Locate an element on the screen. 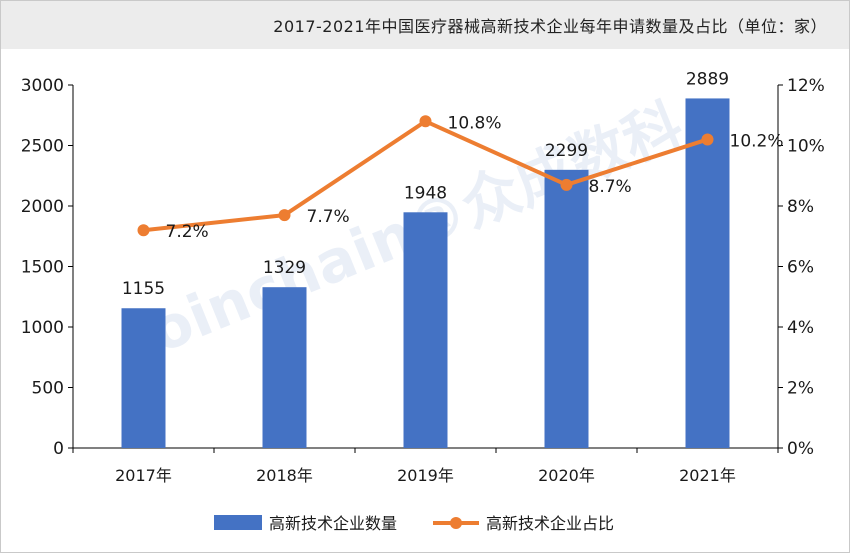 Image resolution: width=850 pixels, height=553 pixels. y-right-tick-label: 8% is located at coordinates (800, 207).